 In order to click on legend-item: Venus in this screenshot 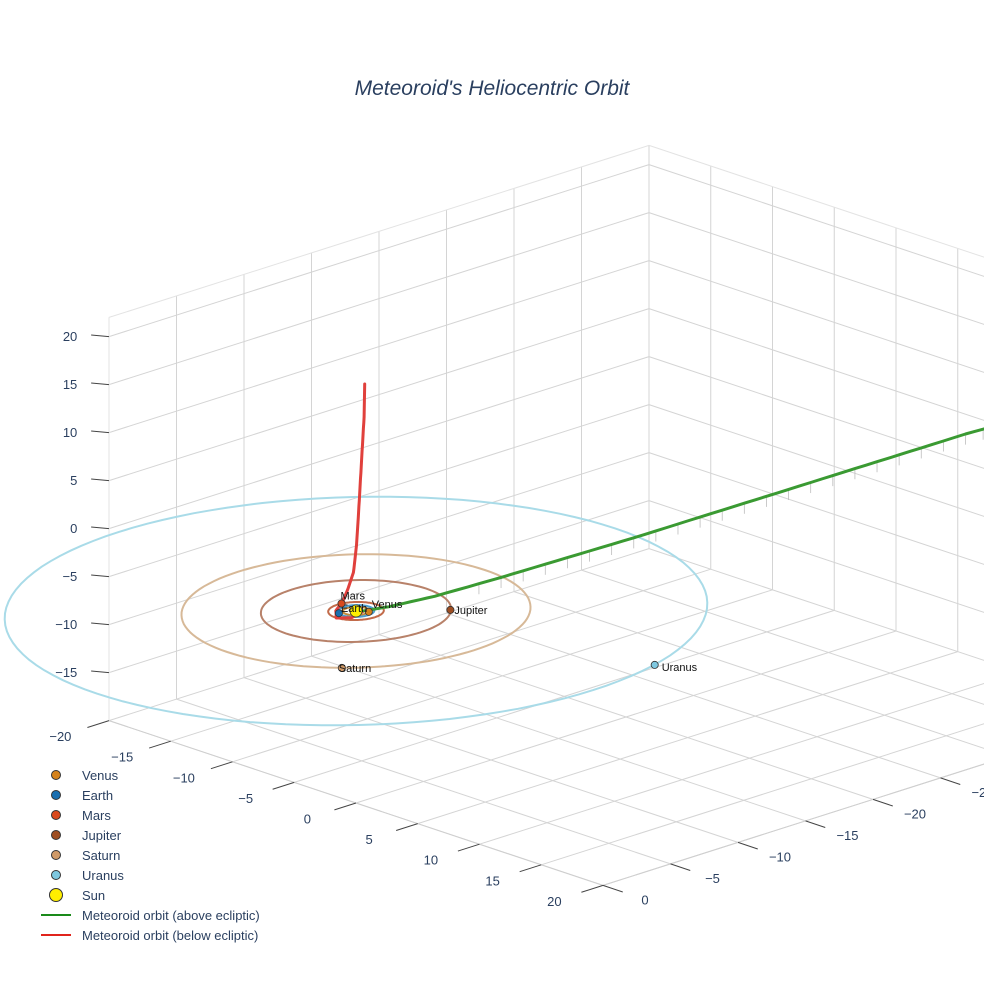, I will do `click(149, 775)`.